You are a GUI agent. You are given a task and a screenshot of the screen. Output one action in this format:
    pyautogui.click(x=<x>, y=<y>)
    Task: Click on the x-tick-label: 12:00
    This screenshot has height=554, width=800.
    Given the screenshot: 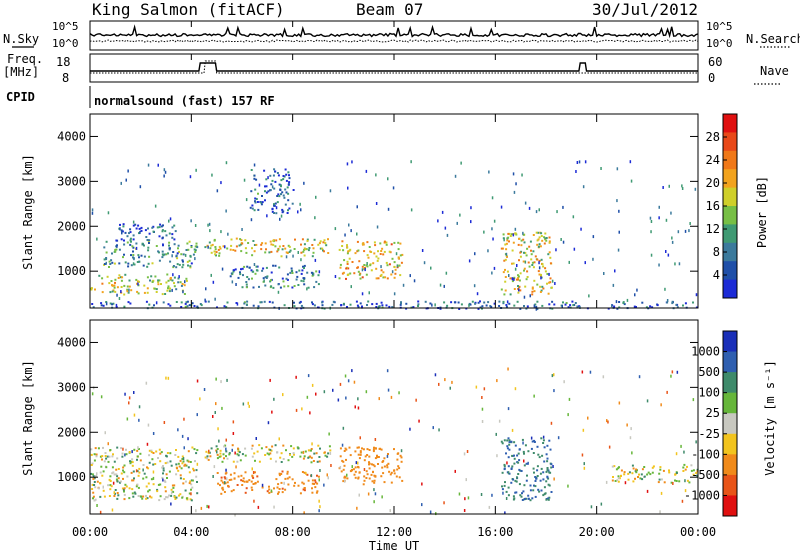 What is the action you would take?
    pyautogui.click(x=394, y=532)
    